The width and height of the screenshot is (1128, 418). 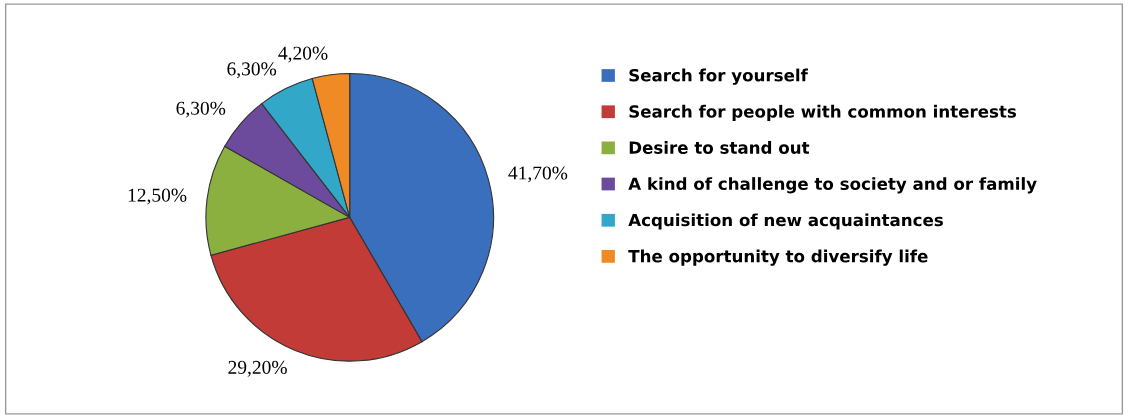 I want to click on legend-label: Search for people with common interests, so click(x=823, y=112).